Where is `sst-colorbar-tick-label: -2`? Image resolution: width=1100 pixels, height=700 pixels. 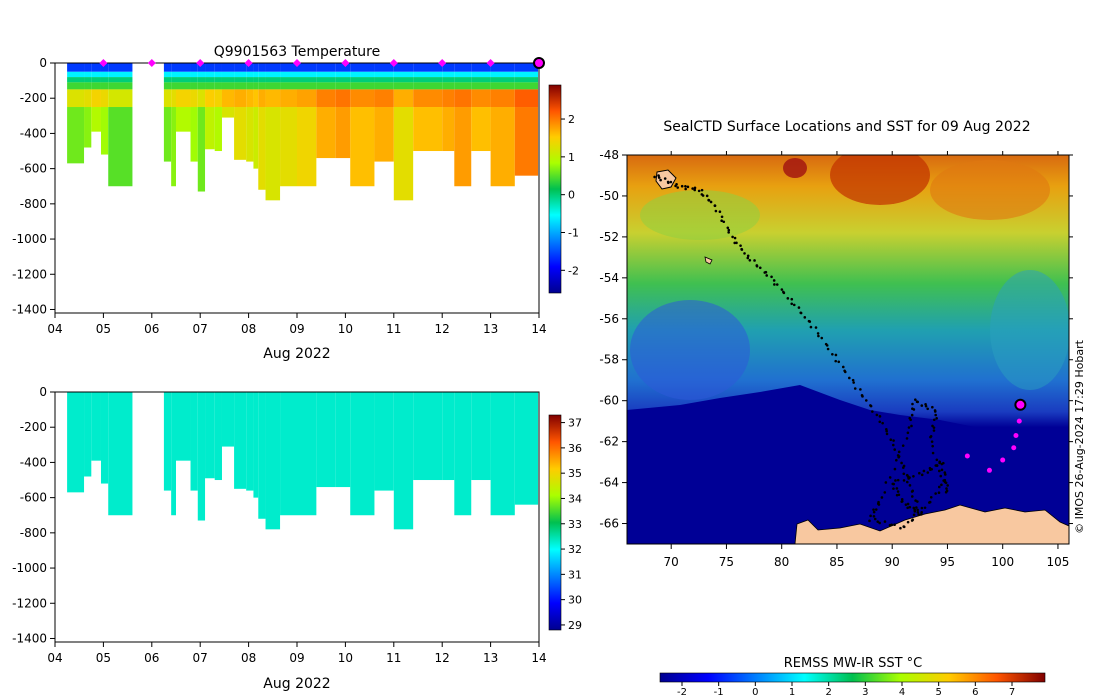 sst-colorbar-tick-label: -2 is located at coordinates (682, 692).